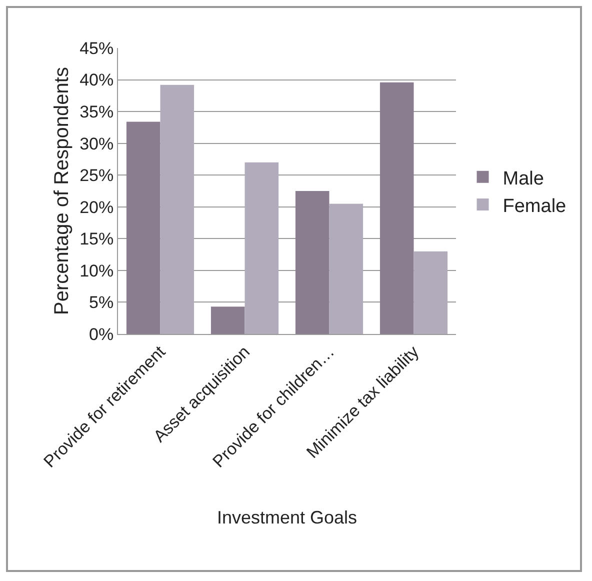 The height and width of the screenshot is (581, 592). Describe the element at coordinates (97, 144) in the screenshot. I see `y-tick-label: 30%` at that location.